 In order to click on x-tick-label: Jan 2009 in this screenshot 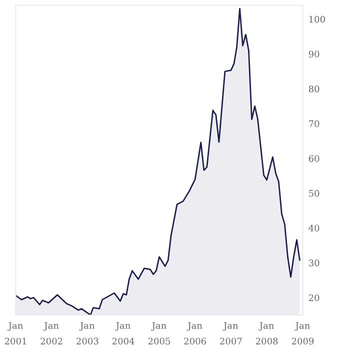, I will do `click(303, 333)`.